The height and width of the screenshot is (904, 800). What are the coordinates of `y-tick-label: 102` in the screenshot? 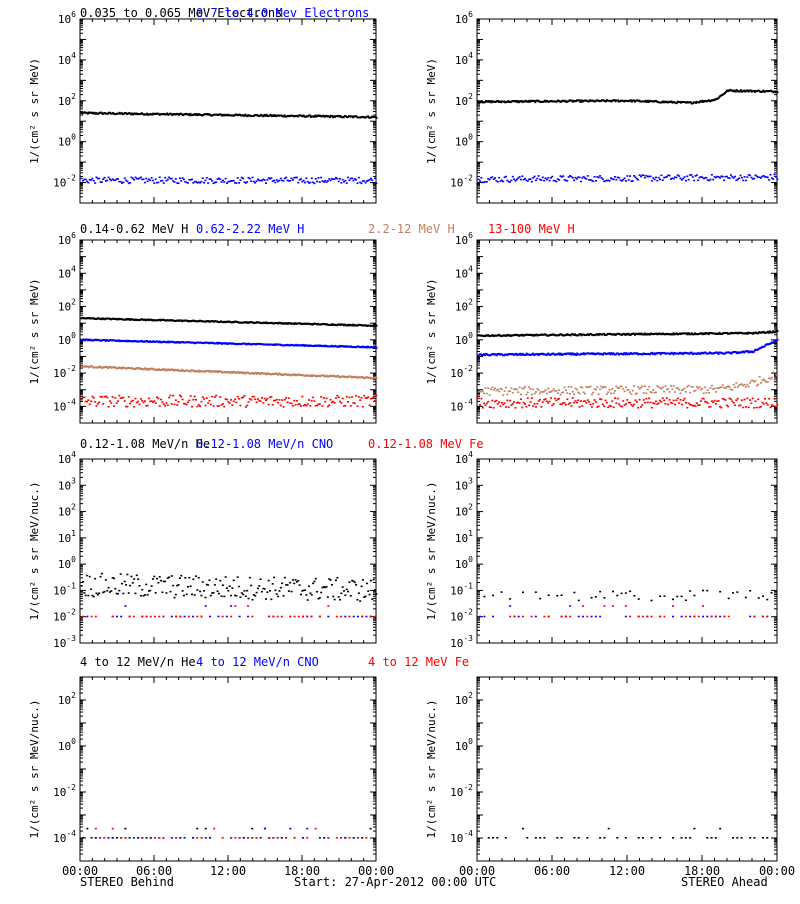 It's located at (464, 511).